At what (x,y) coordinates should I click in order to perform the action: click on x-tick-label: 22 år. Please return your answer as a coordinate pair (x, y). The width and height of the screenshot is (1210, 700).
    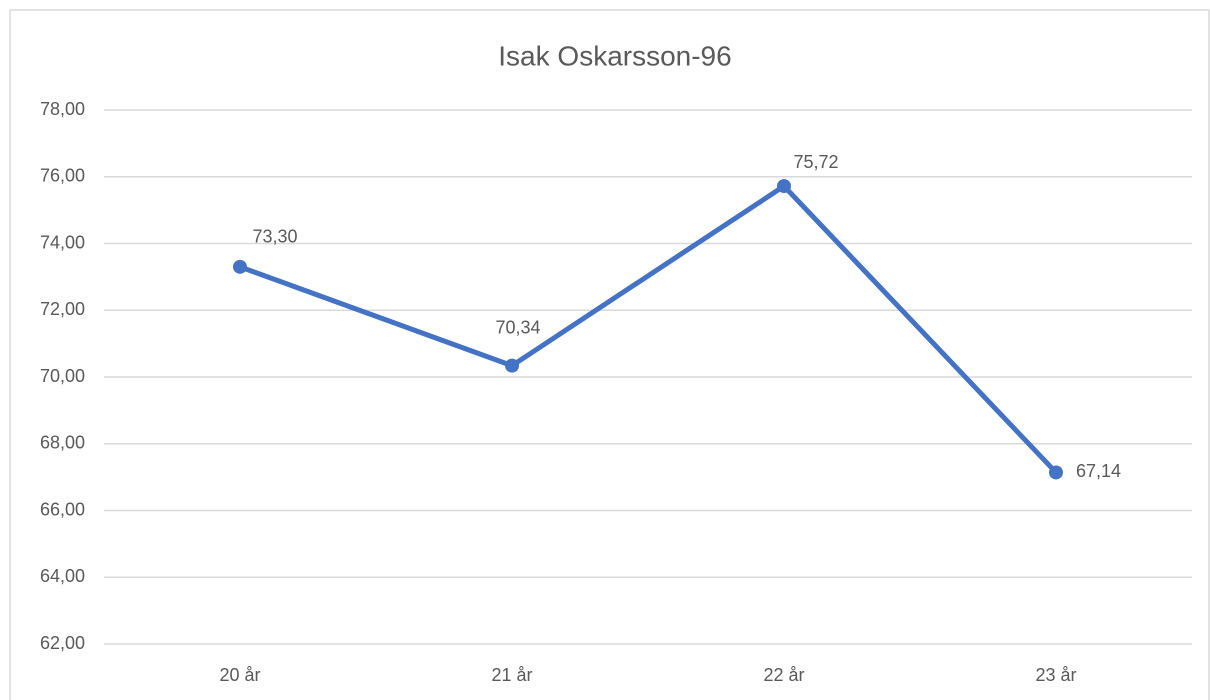
    Looking at the image, I should click on (783, 675).